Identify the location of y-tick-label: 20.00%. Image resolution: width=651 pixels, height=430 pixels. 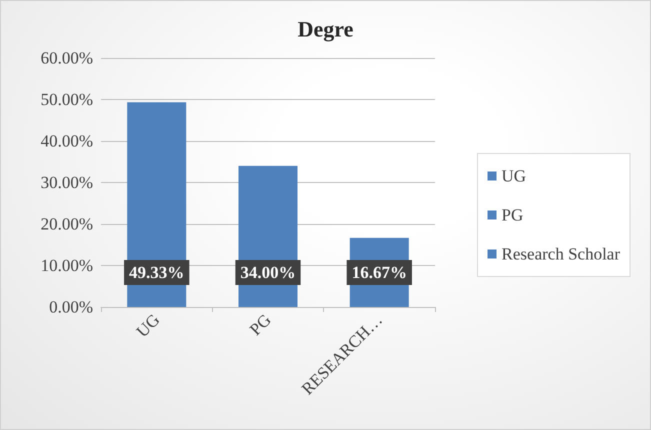
(66, 224).